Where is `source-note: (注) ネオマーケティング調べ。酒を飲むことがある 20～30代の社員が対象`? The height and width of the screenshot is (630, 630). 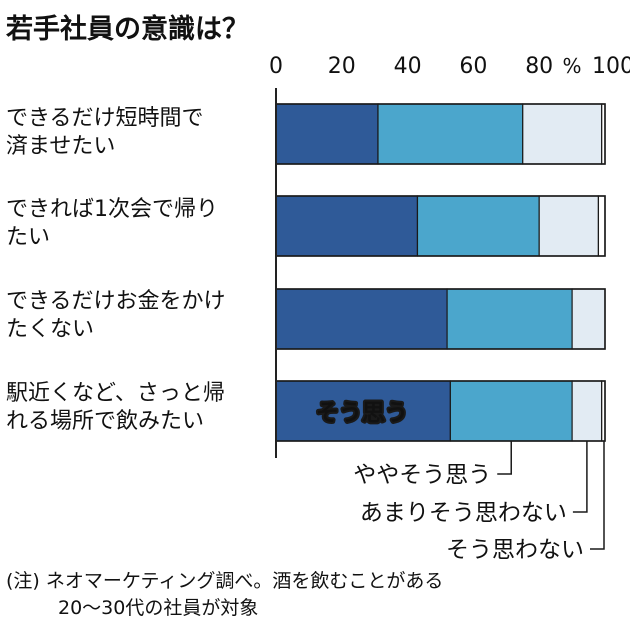
source-note: (注) ネオマーケティング調べ。酒を飲むことがある 20～30代の社員が対象 is located at coordinates (224, 594).